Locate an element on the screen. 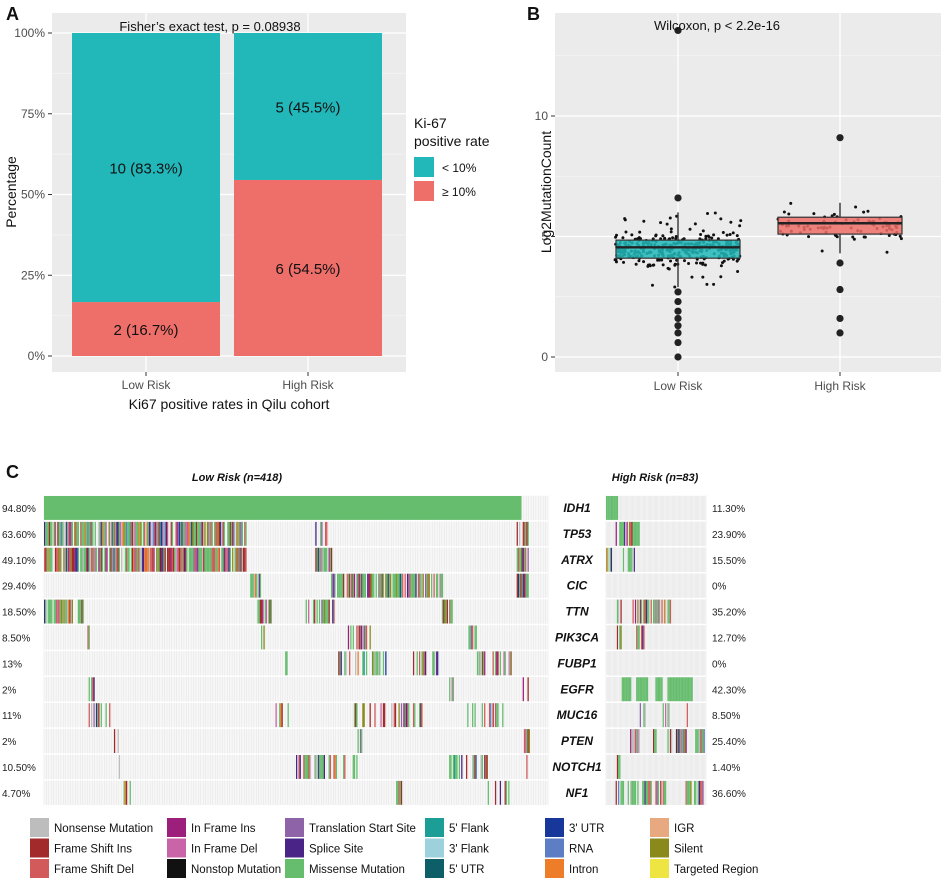 Image resolution: width=941 pixels, height=880 pixels. gene-name: NOTCH1 is located at coordinates (577, 767).